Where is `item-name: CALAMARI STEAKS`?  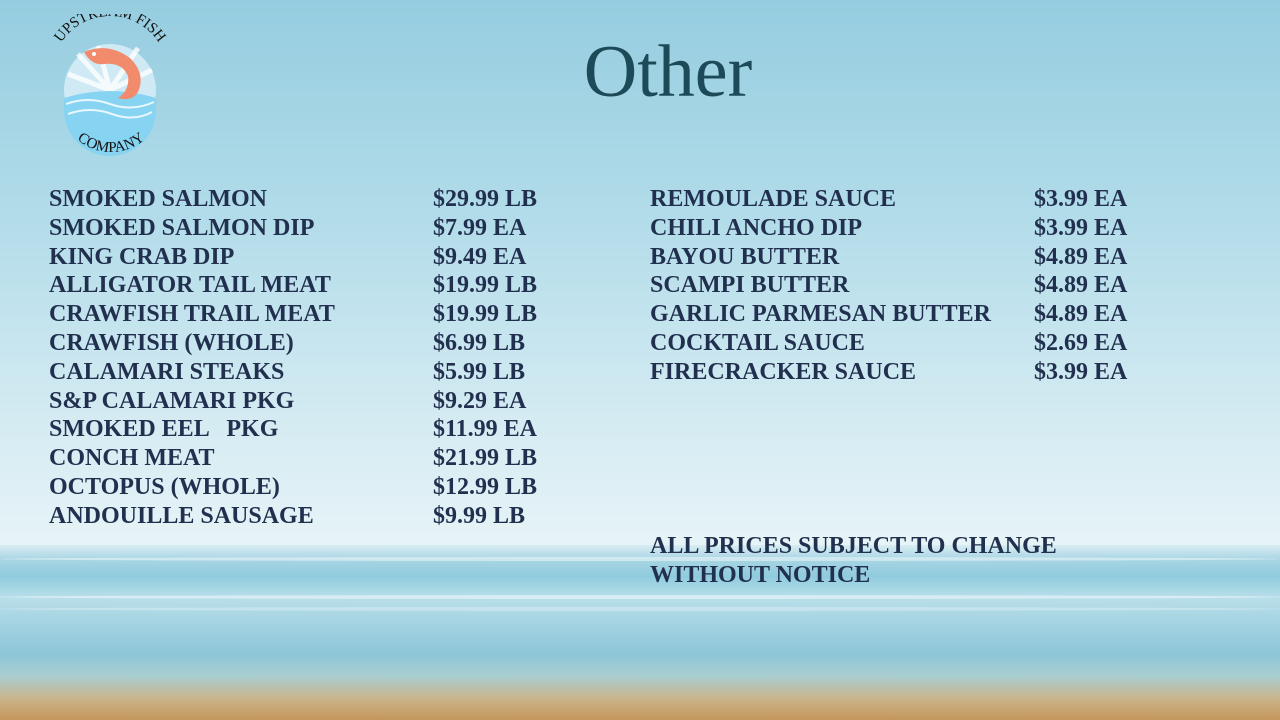 item-name: CALAMARI STEAKS is located at coordinates (167, 371).